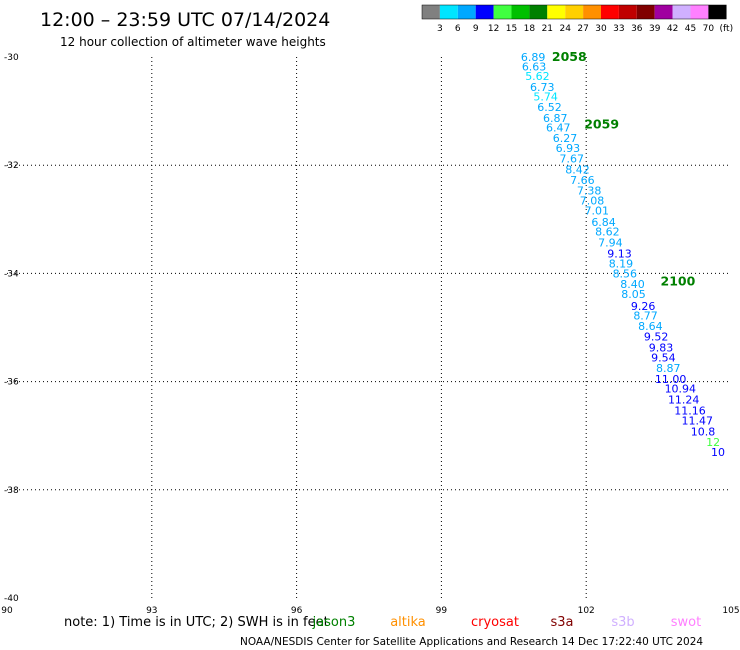  What do you see at coordinates (11, 58) in the screenshot?
I see `y-tick-label: -30` at bounding box center [11, 58].